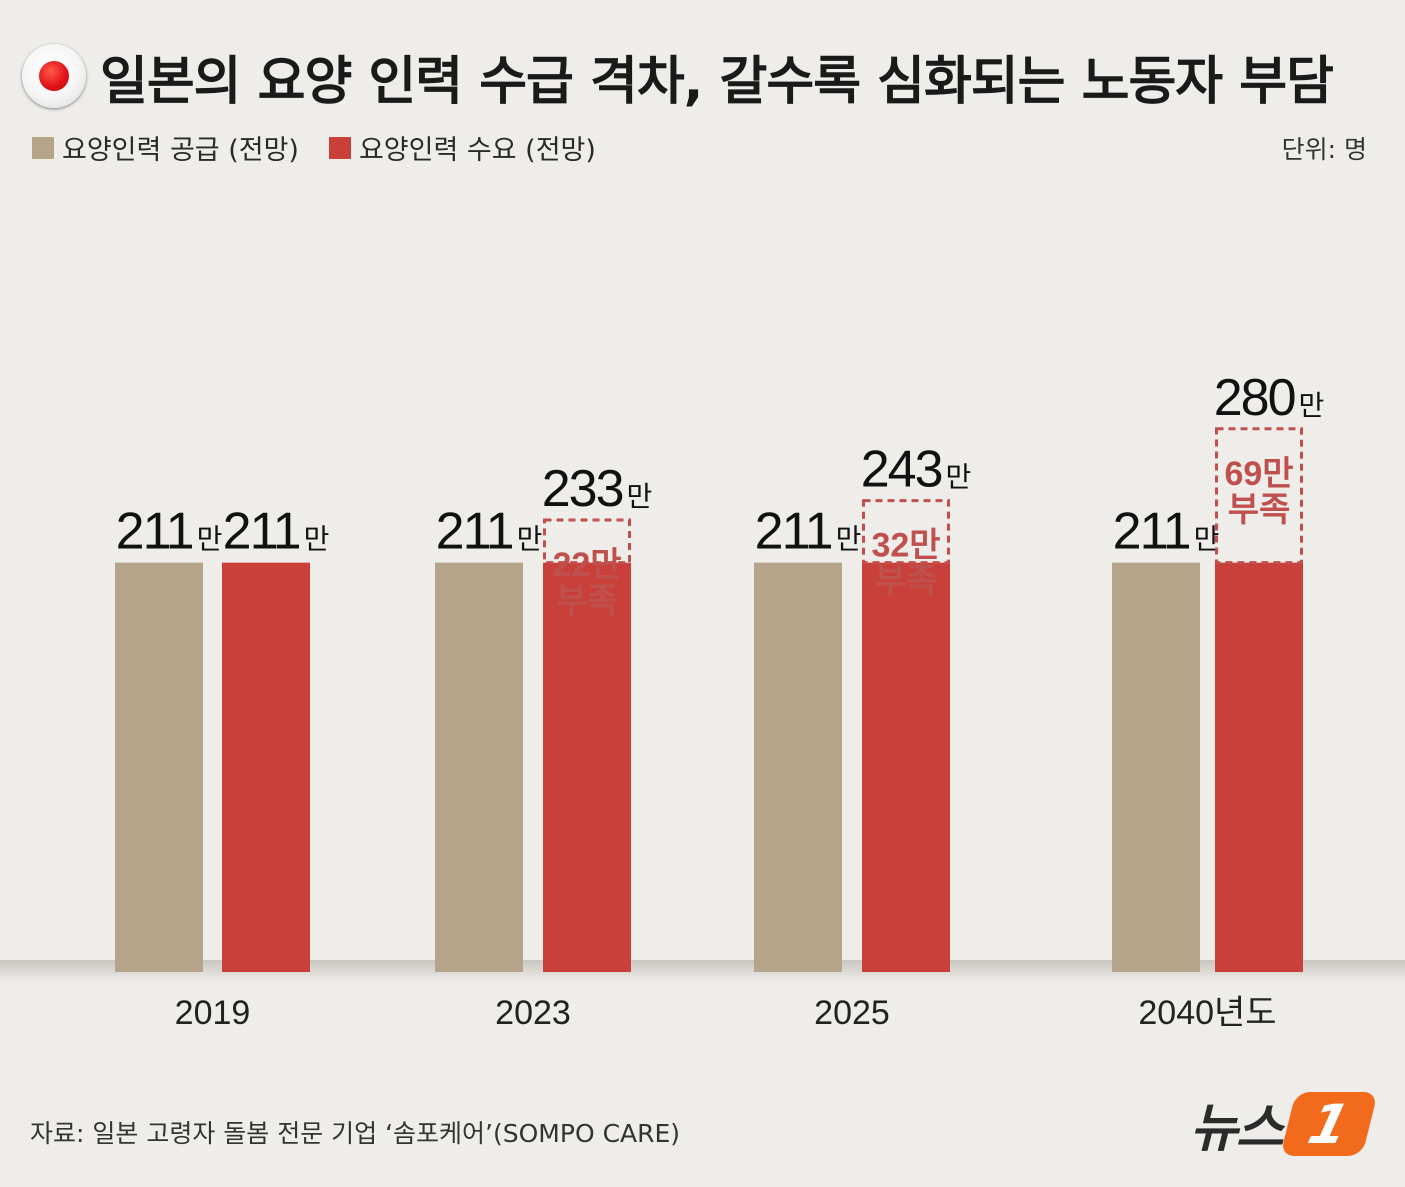 Image resolution: width=1405 pixels, height=1187 pixels. Describe the element at coordinates (852, 1013) in the screenshot. I see `category-label-2025: 2025` at that location.